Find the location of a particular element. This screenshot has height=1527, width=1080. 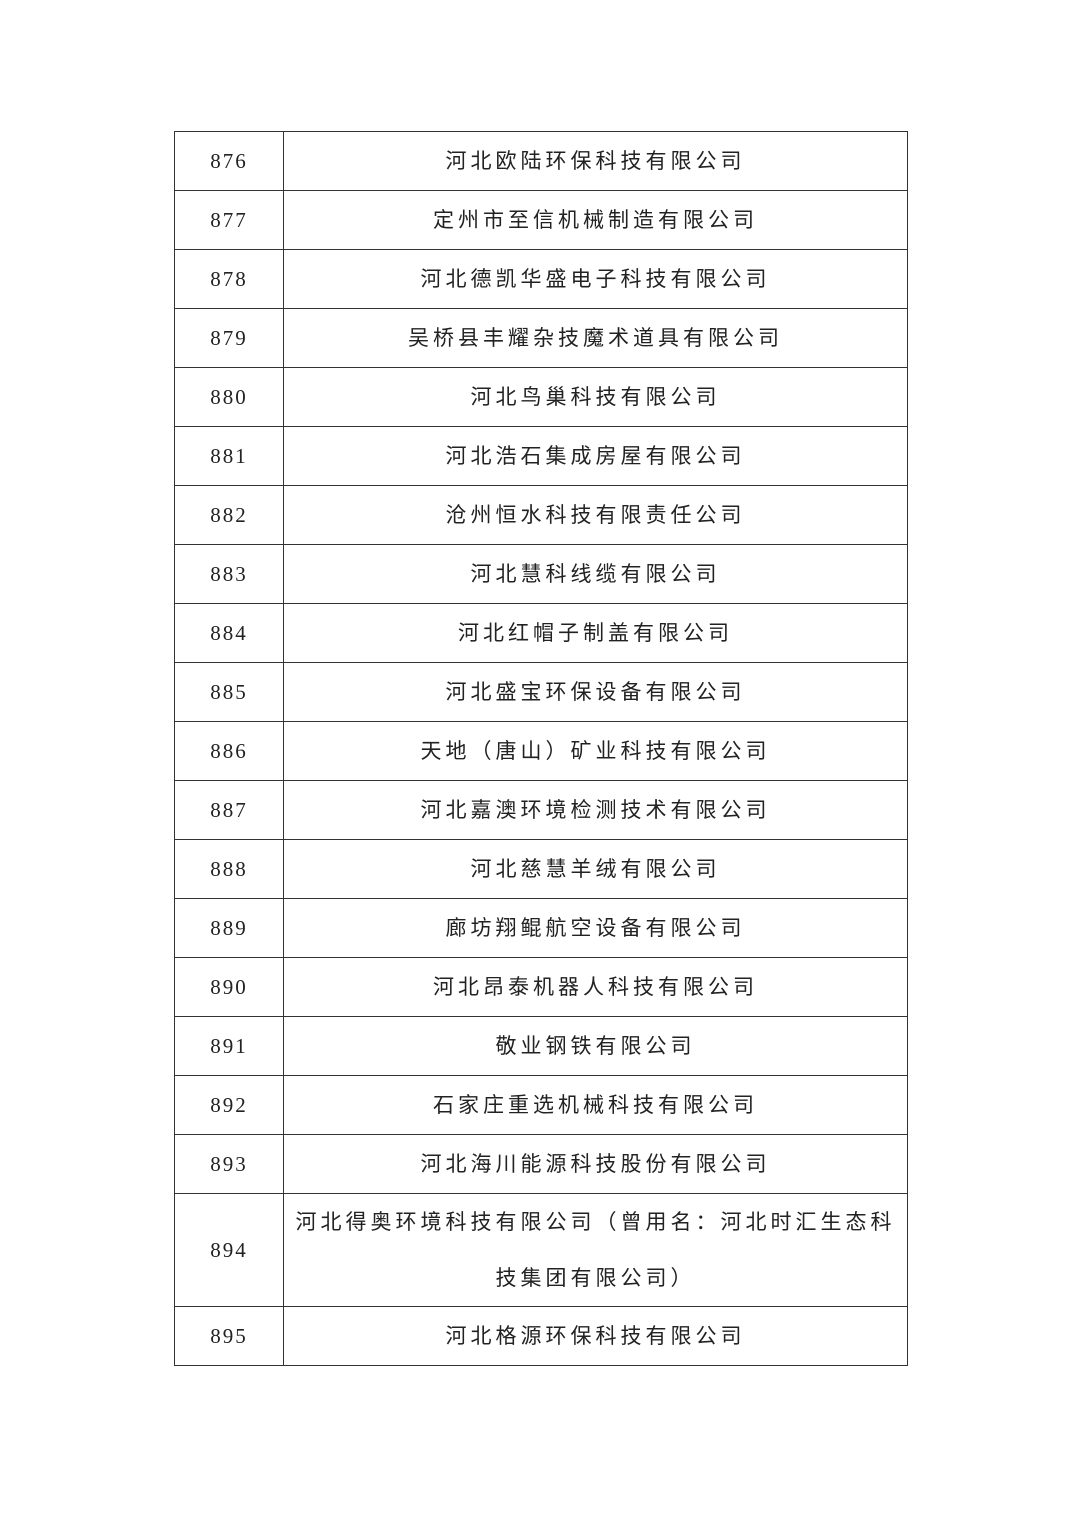

company-name: 沧州恒水科技有限责任公司 is located at coordinates (595, 515).